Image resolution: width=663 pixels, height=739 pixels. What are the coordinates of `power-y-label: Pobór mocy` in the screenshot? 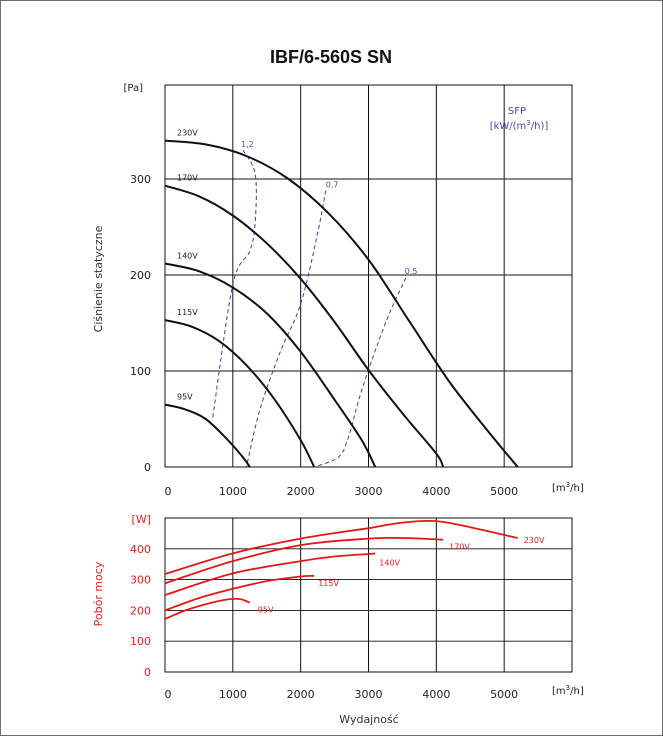 It's located at (98, 593).